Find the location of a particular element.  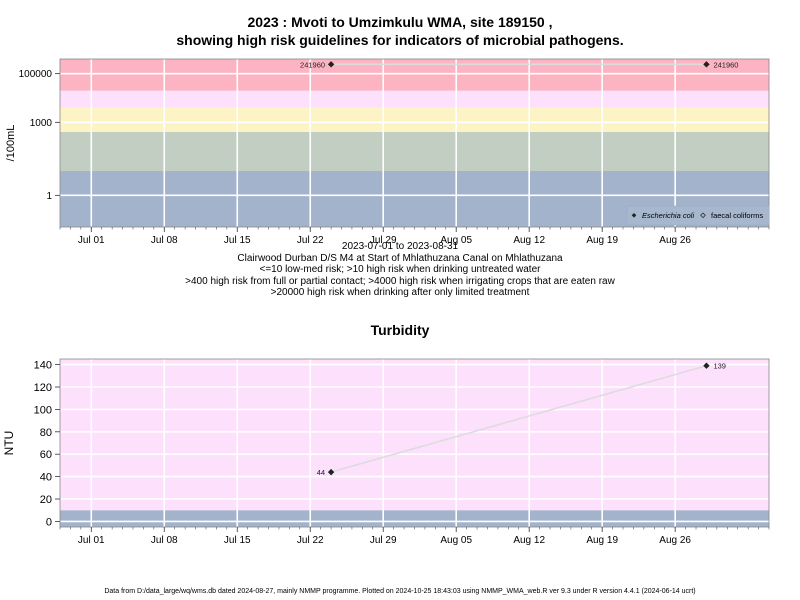

panel1-x-tick-label-6: Aug 12 is located at coordinates (529, 240).